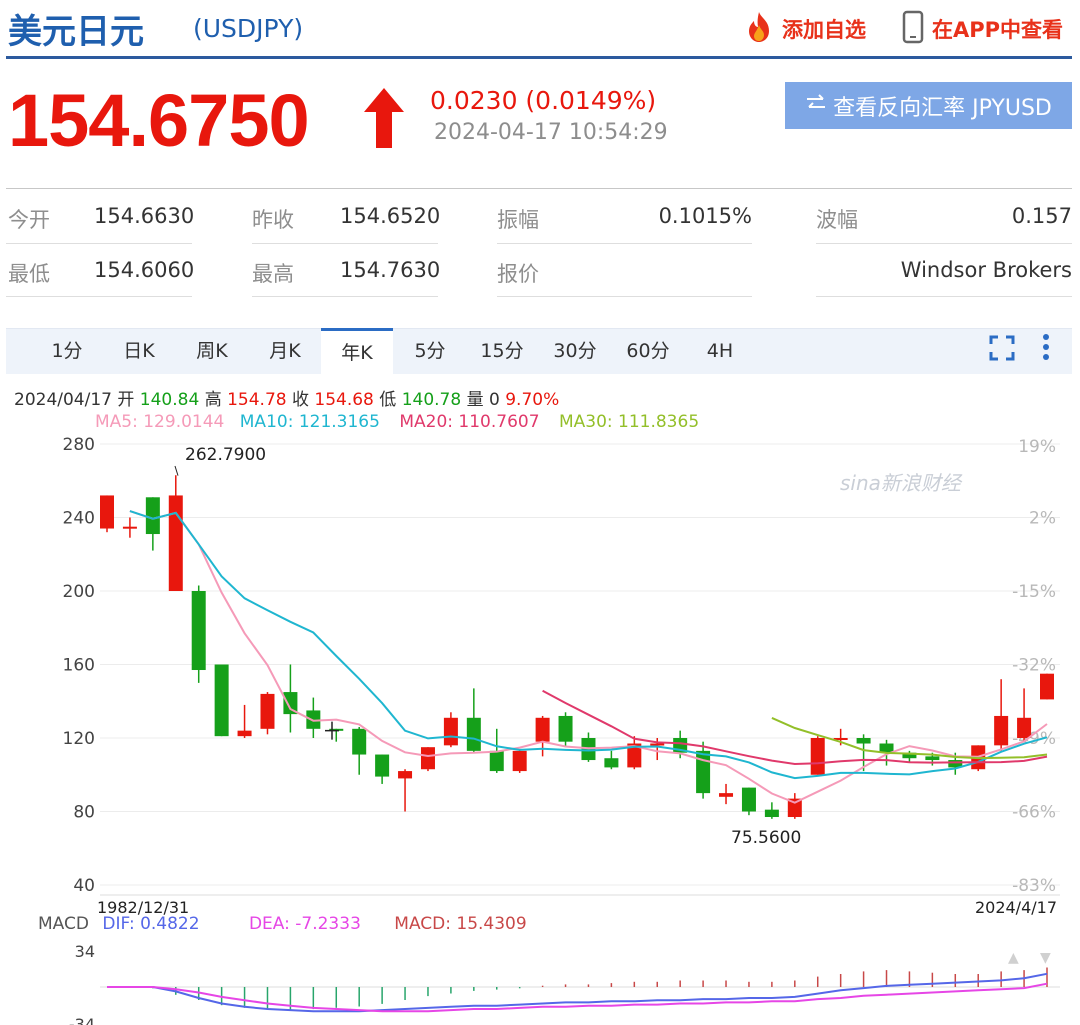 Image resolution: width=1080 pixels, height=1025 pixels. What do you see at coordinates (67, 351) in the screenshot?
I see `tab-0: 1分` at bounding box center [67, 351].